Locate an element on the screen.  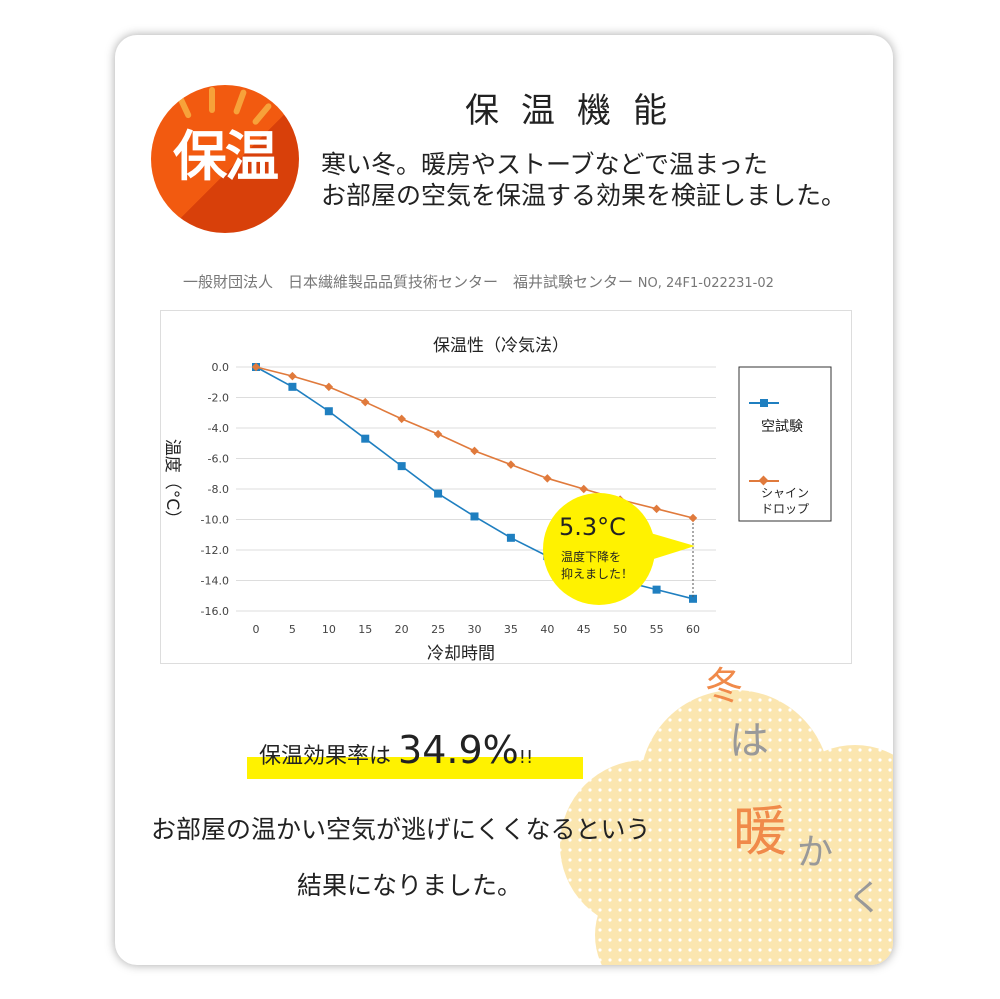
page-title: 保温機能 is located at coordinates (577, 111).